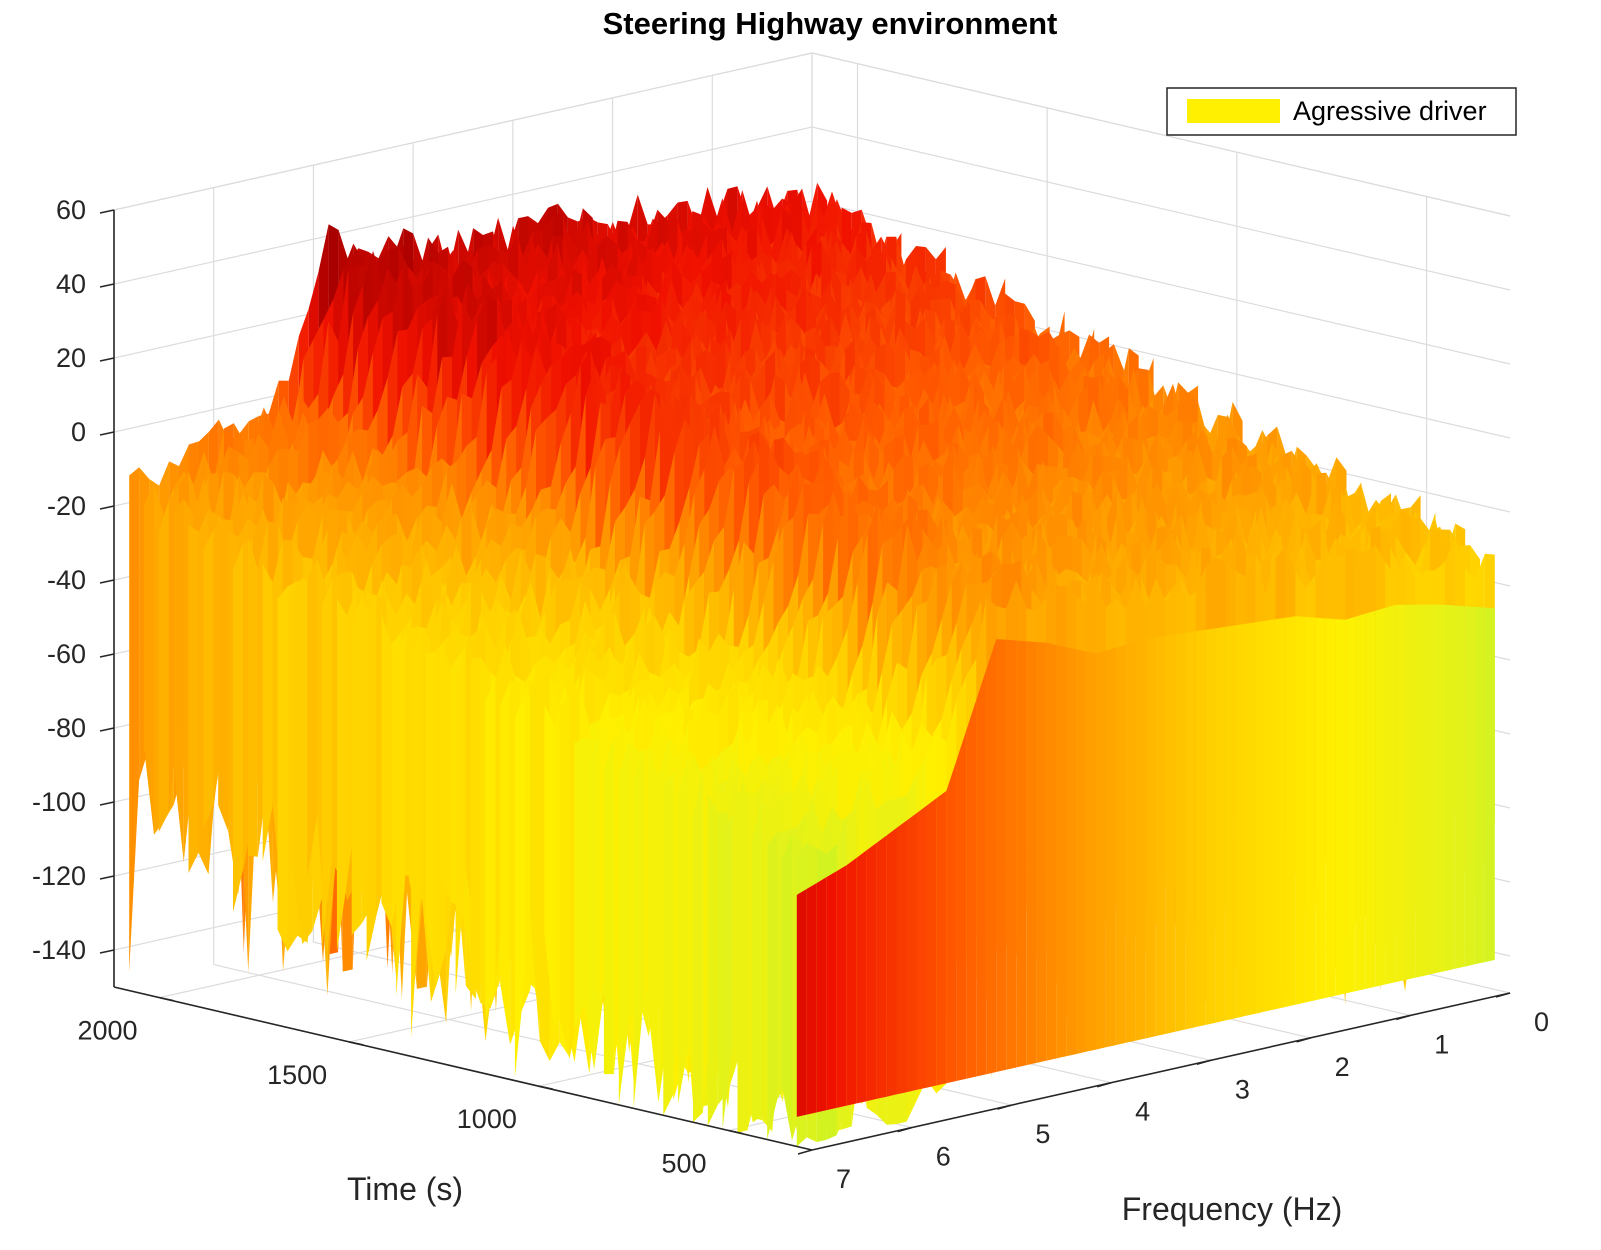  I want to click on z-tick-label: -120, so click(59, 876).